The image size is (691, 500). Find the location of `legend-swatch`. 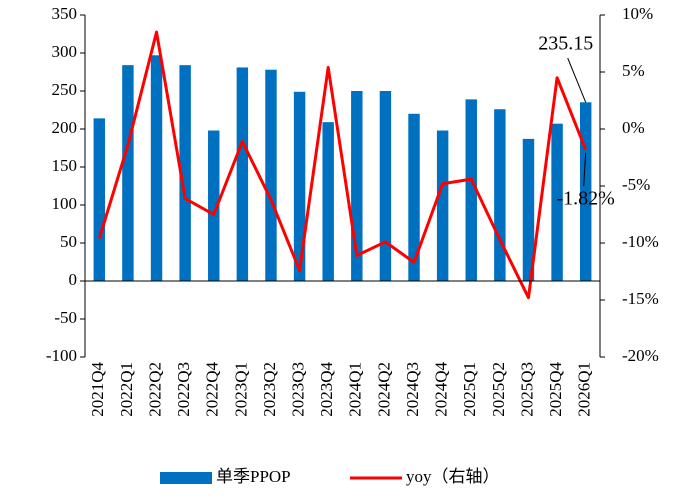

legend-swatch is located at coordinates (186, 478).